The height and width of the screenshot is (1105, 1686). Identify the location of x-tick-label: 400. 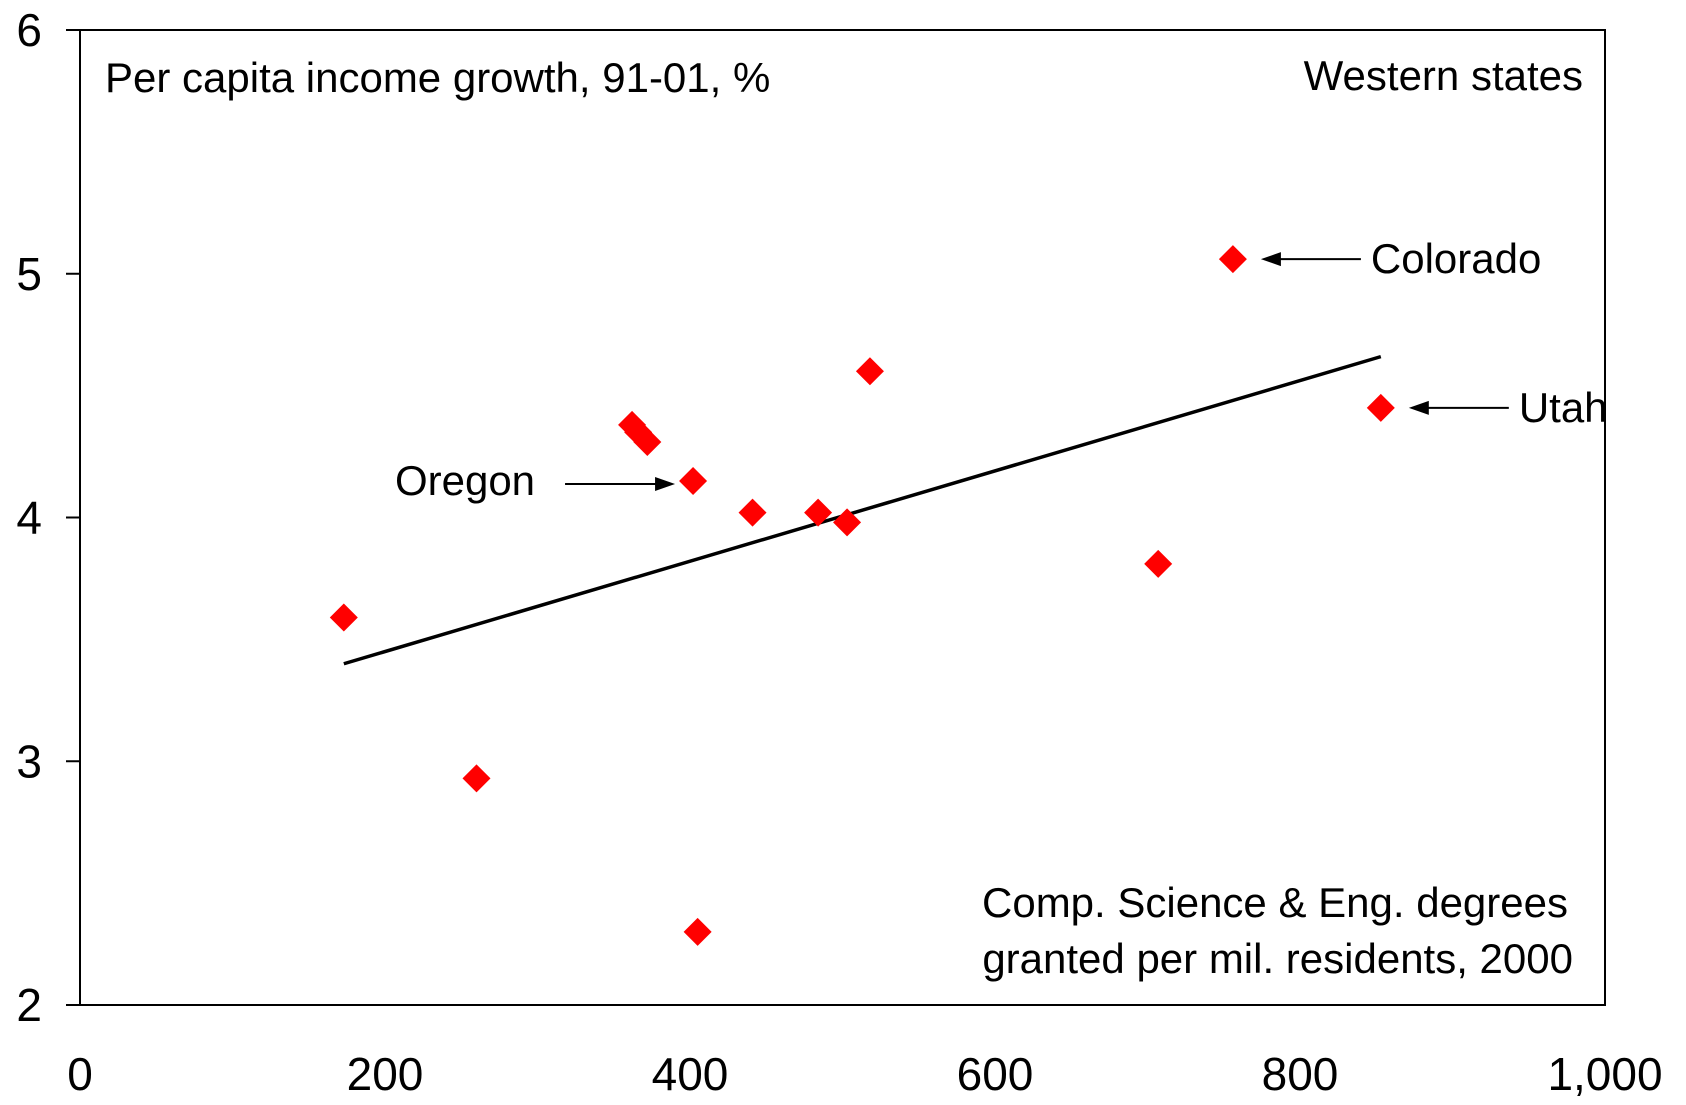
(690, 1074).